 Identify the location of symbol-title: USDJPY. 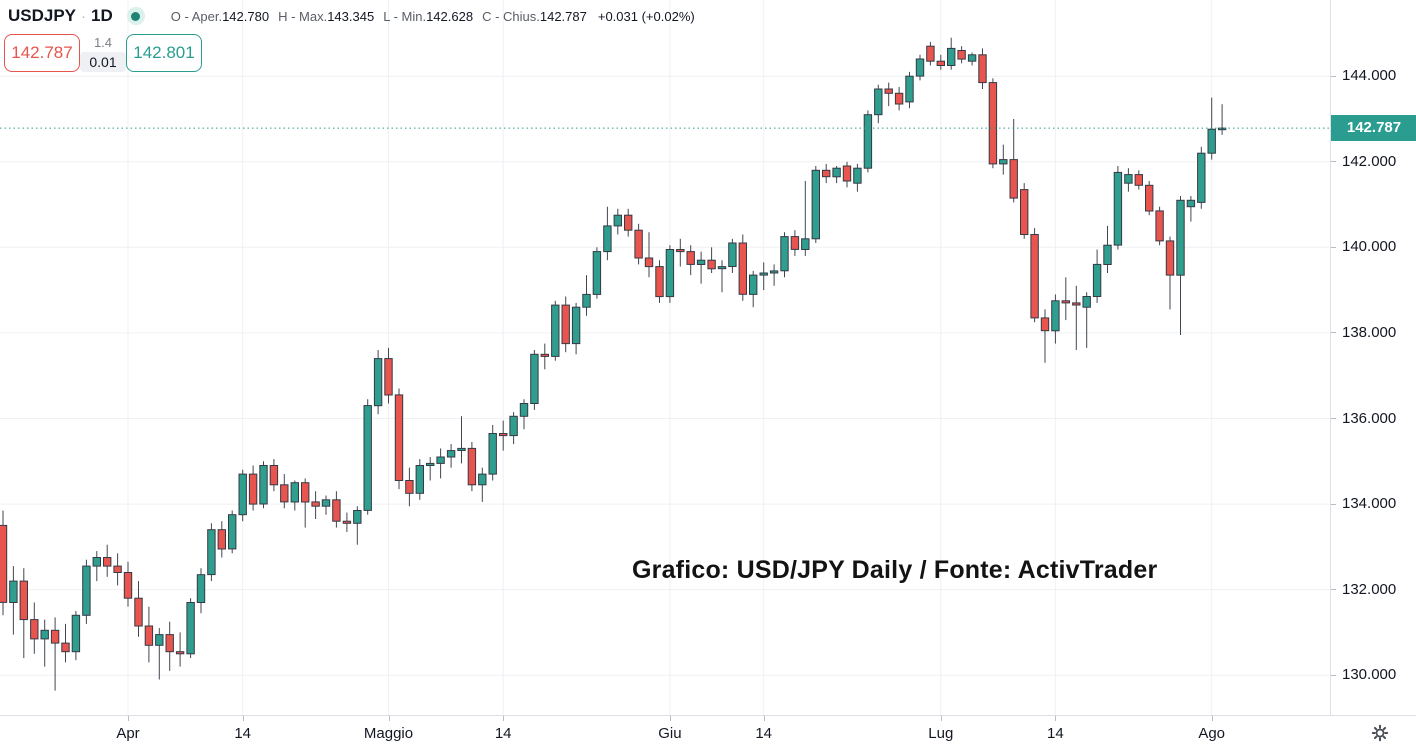
(42, 15).